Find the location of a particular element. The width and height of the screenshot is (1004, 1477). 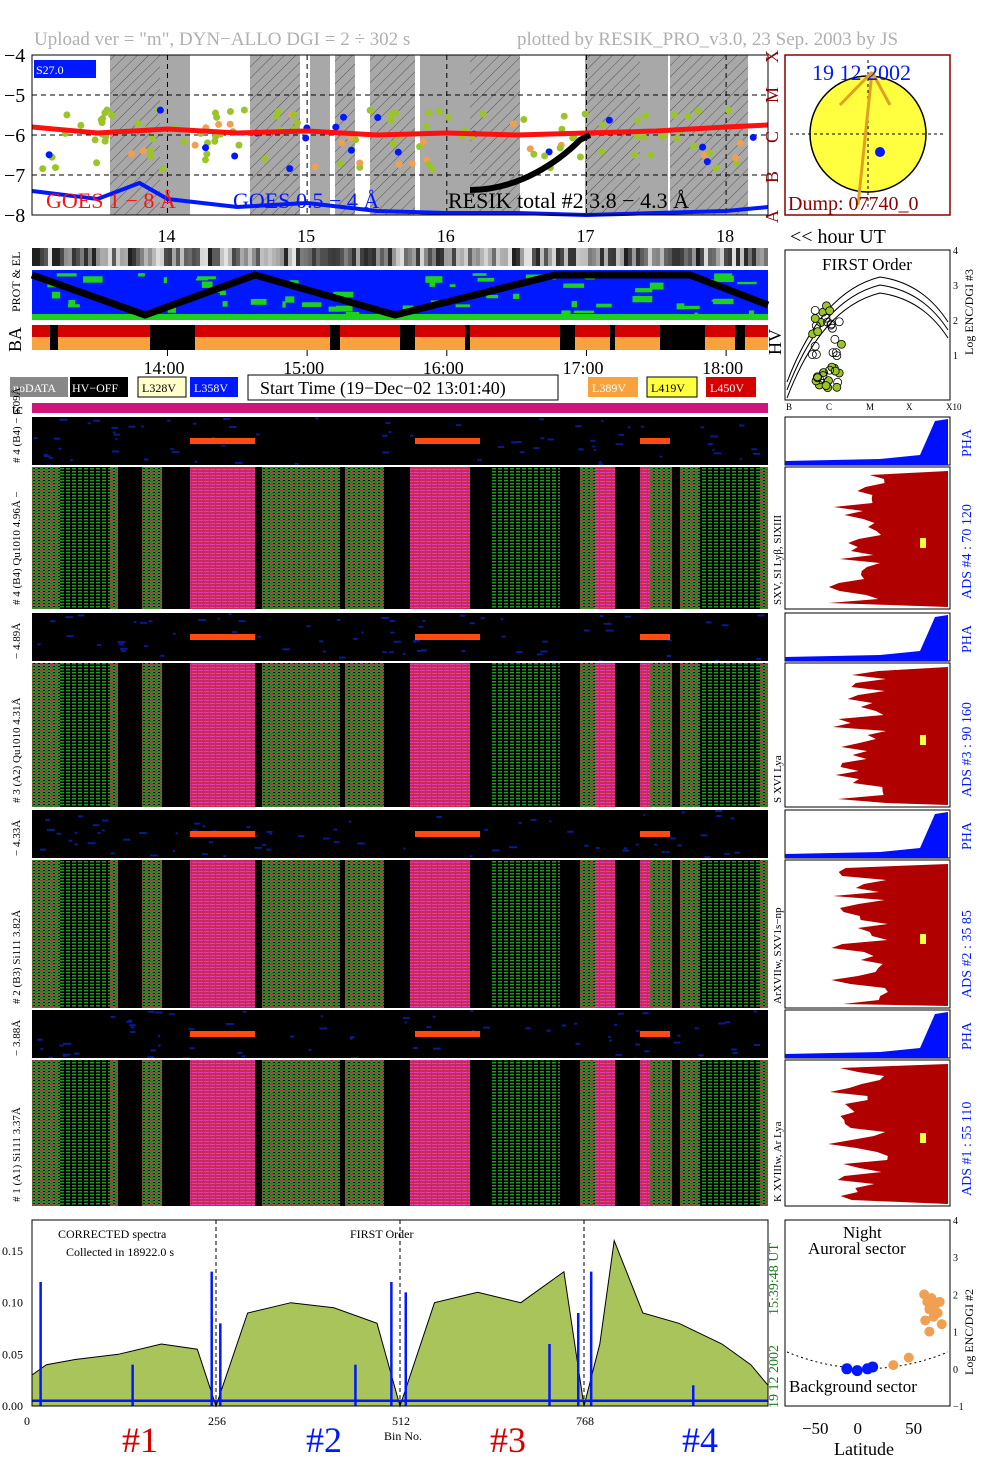

goes-class-label: M is located at coordinates (772, 95).